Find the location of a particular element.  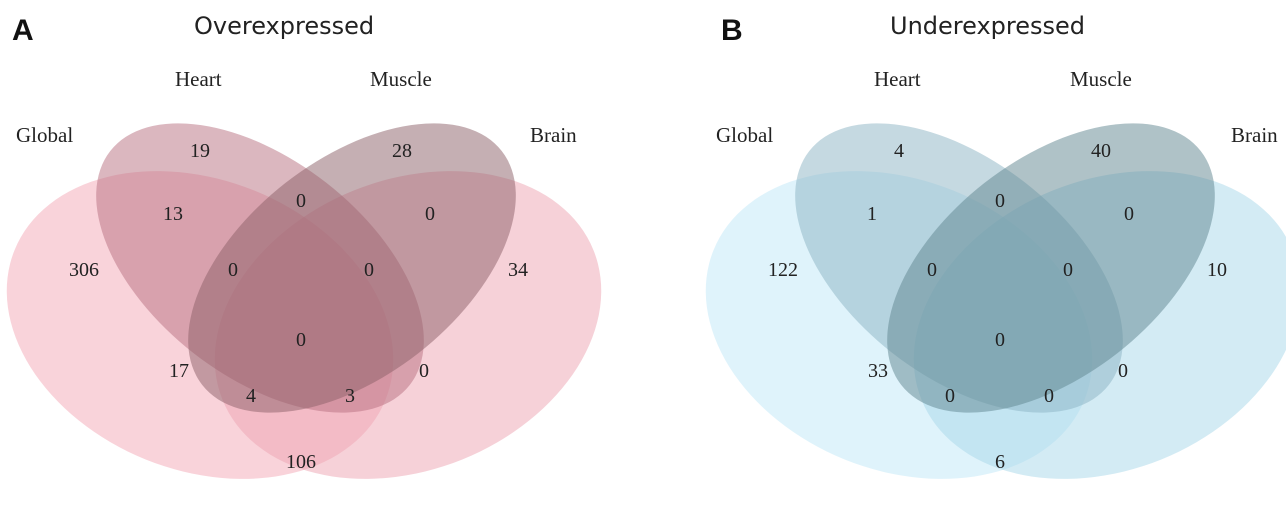

count-global-muscle-brain: 0 is located at coordinates (950, 396).